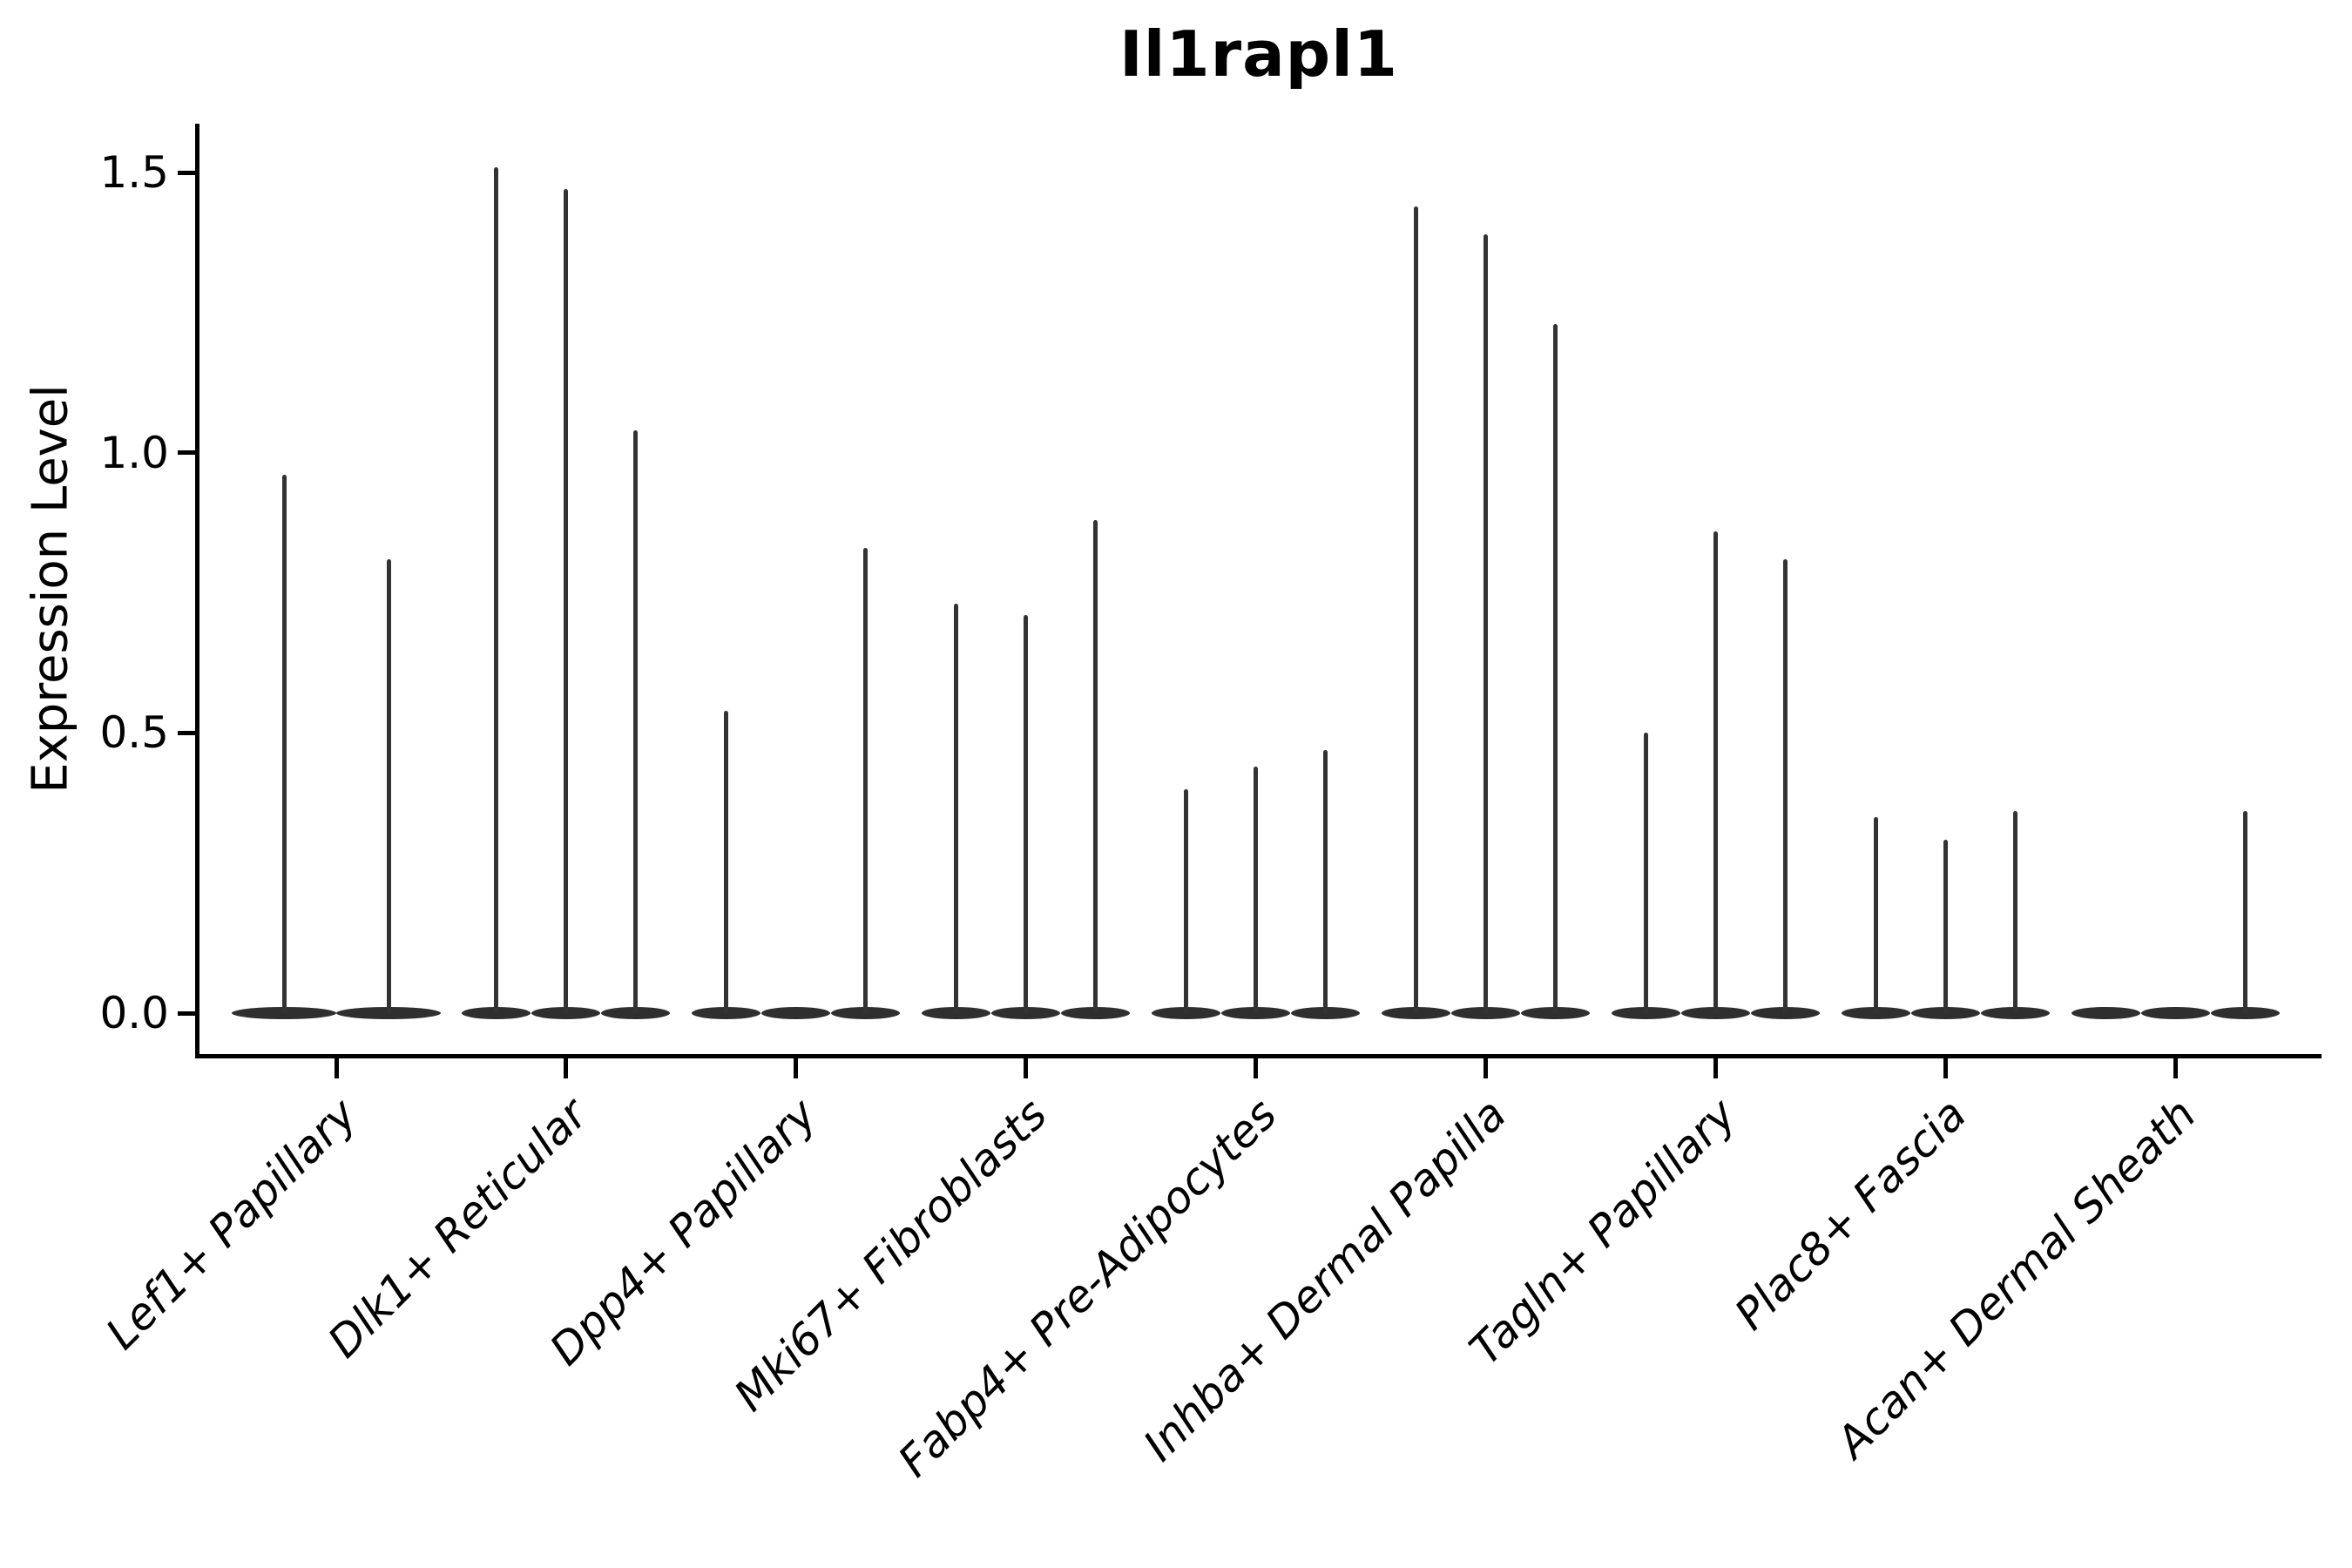  Describe the element at coordinates (134, 1013) in the screenshot. I see `y-tick-label: 0.0` at that location.